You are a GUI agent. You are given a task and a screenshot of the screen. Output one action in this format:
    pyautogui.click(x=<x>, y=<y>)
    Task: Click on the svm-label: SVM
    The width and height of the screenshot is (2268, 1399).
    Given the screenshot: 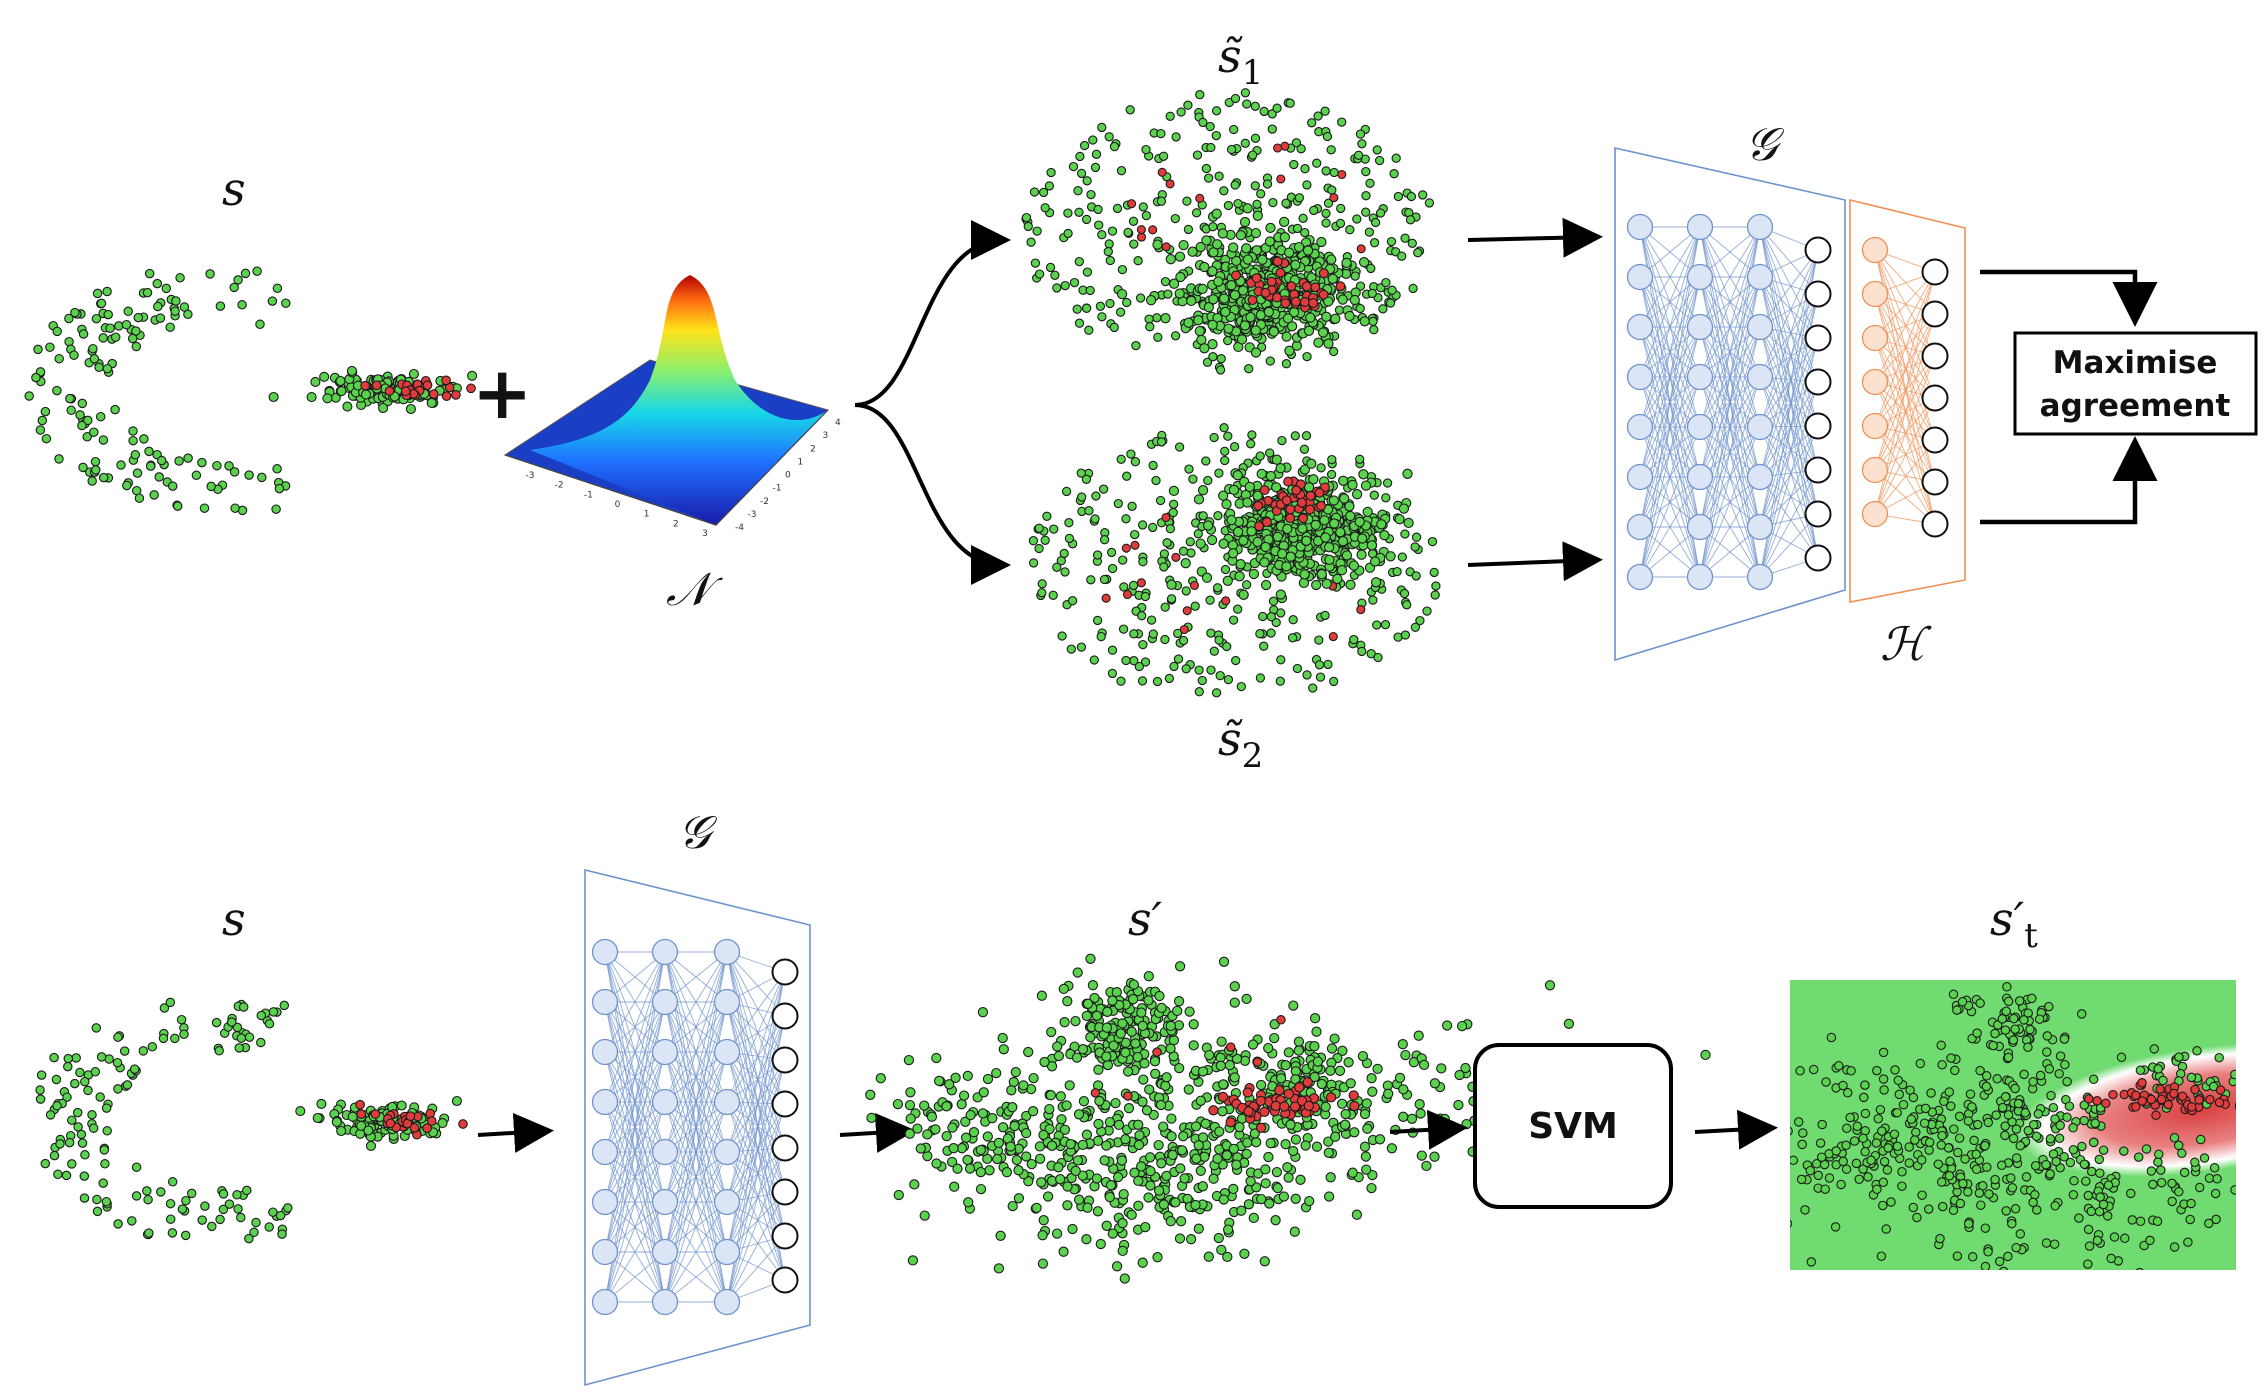 What is the action you would take?
    pyautogui.click(x=1573, y=1126)
    